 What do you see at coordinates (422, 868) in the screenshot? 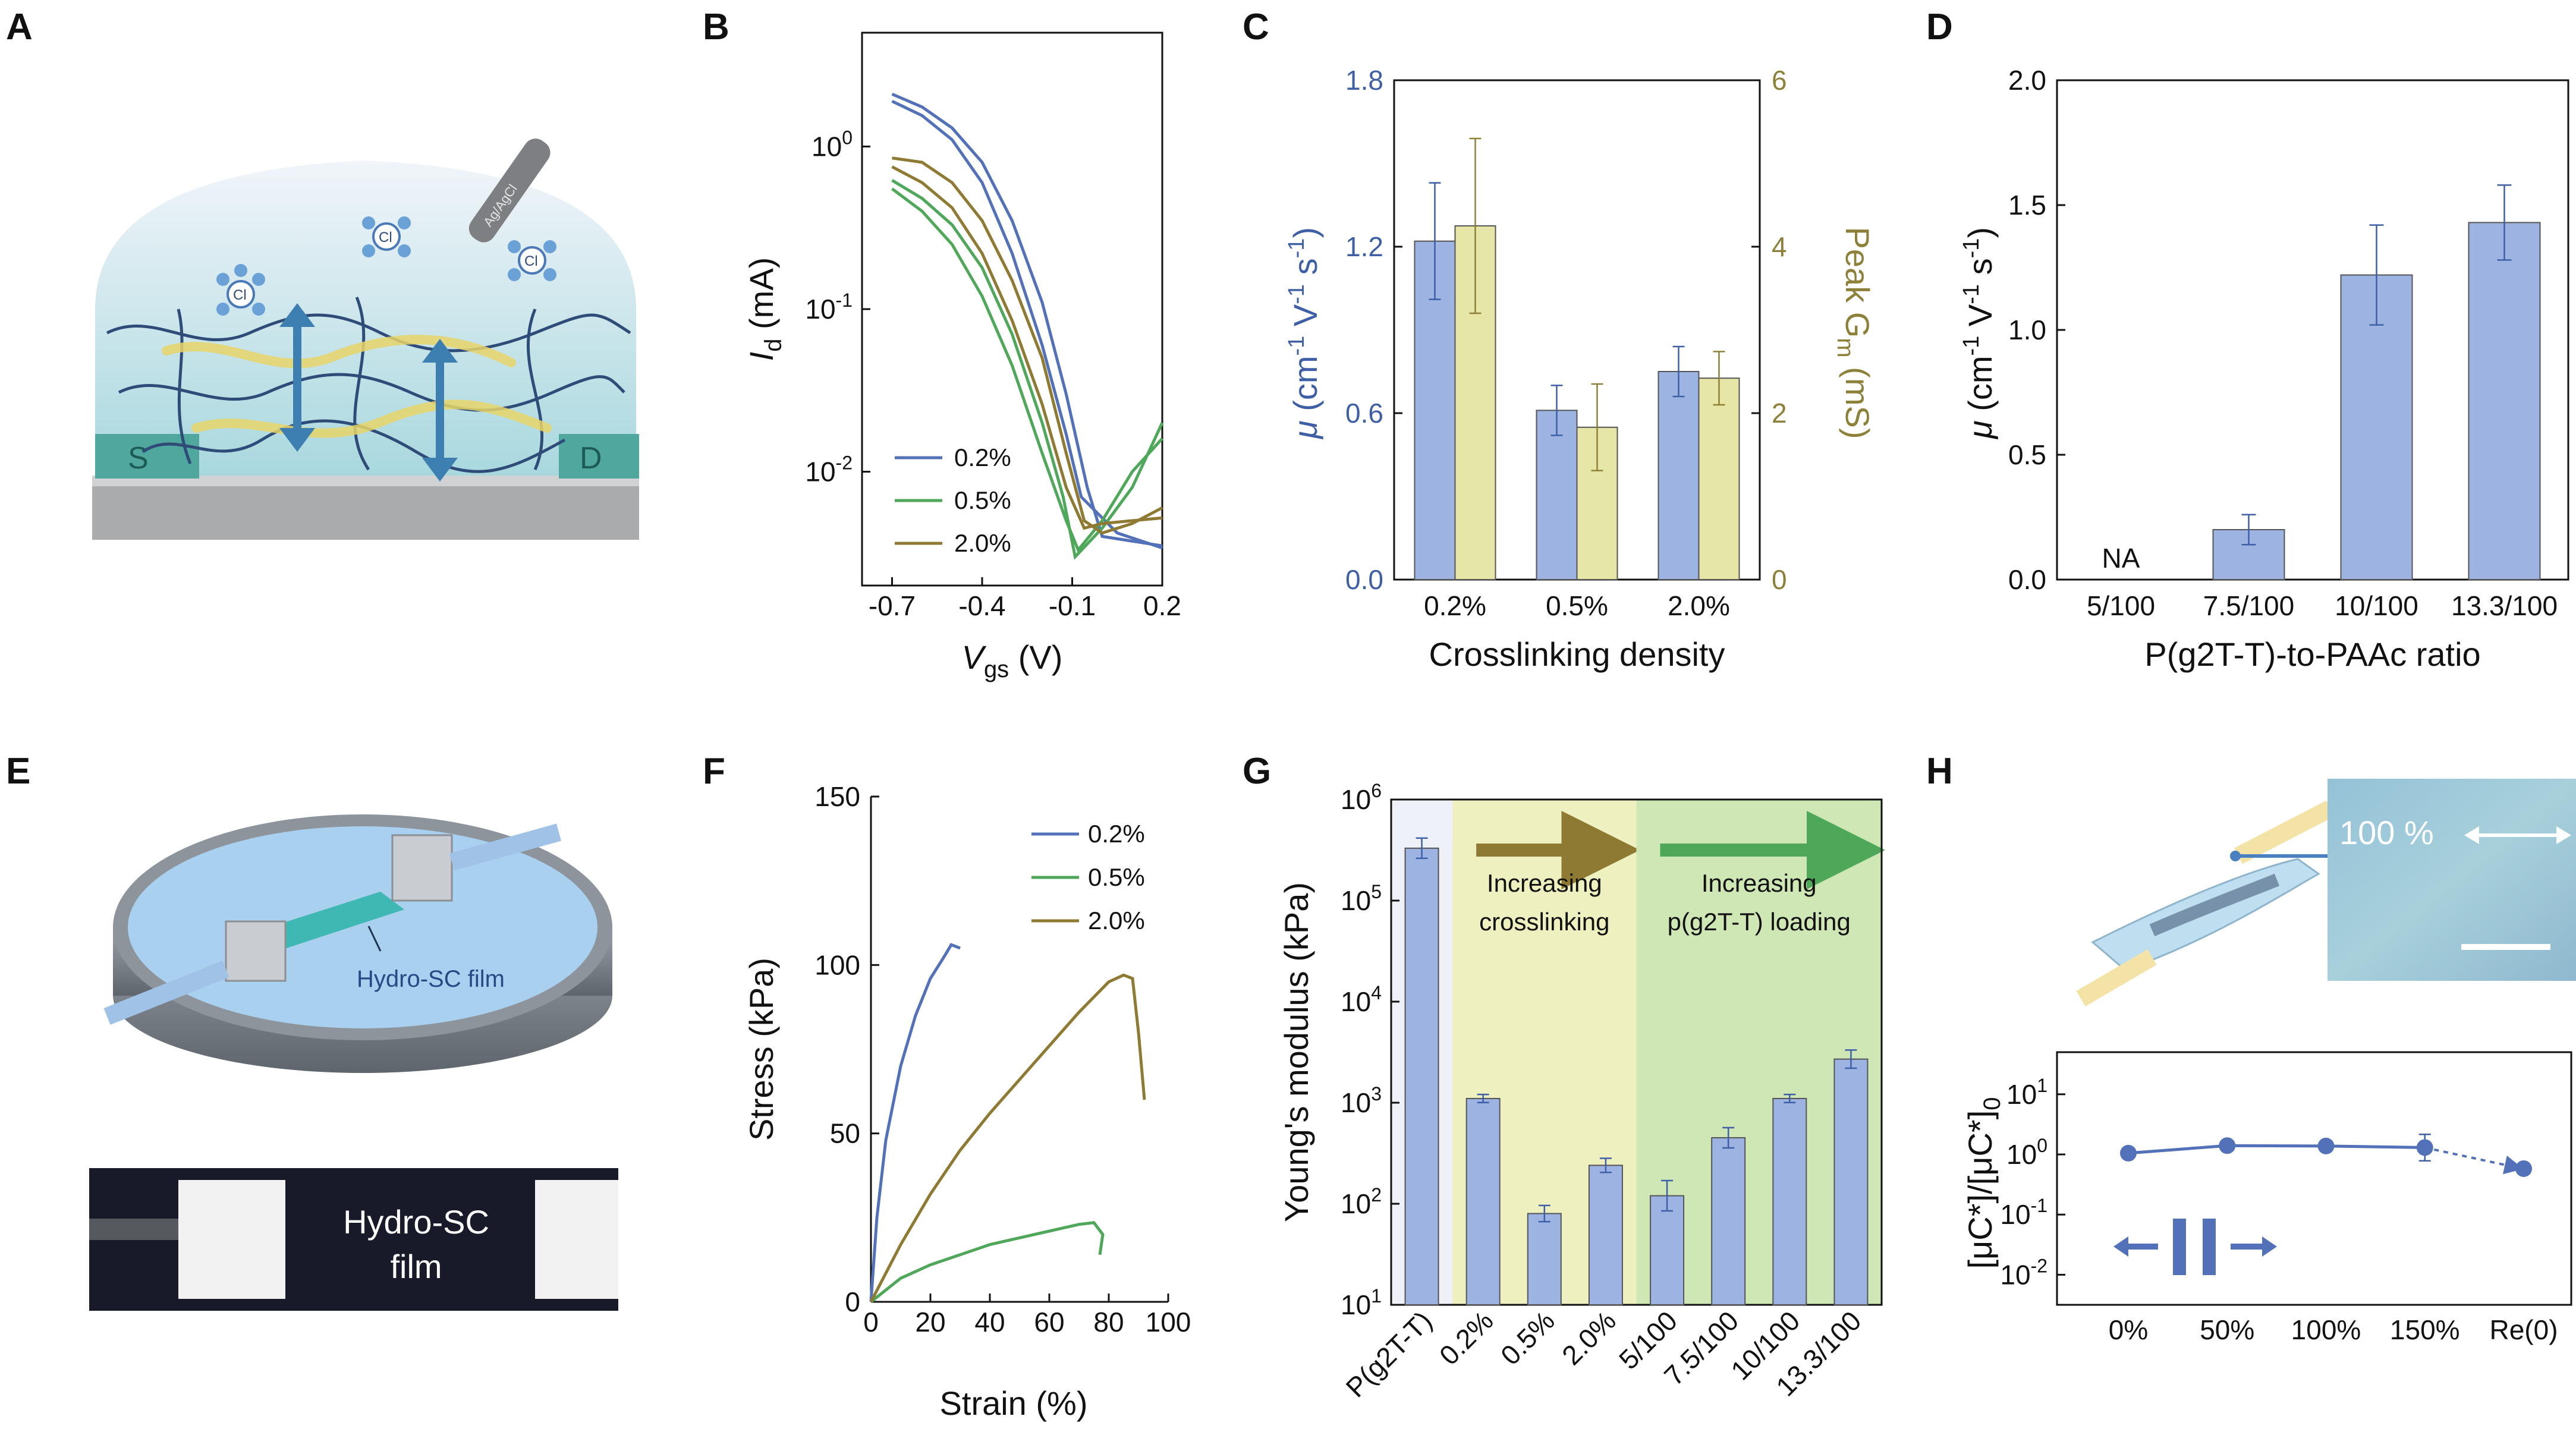
I see `clamp-right` at bounding box center [422, 868].